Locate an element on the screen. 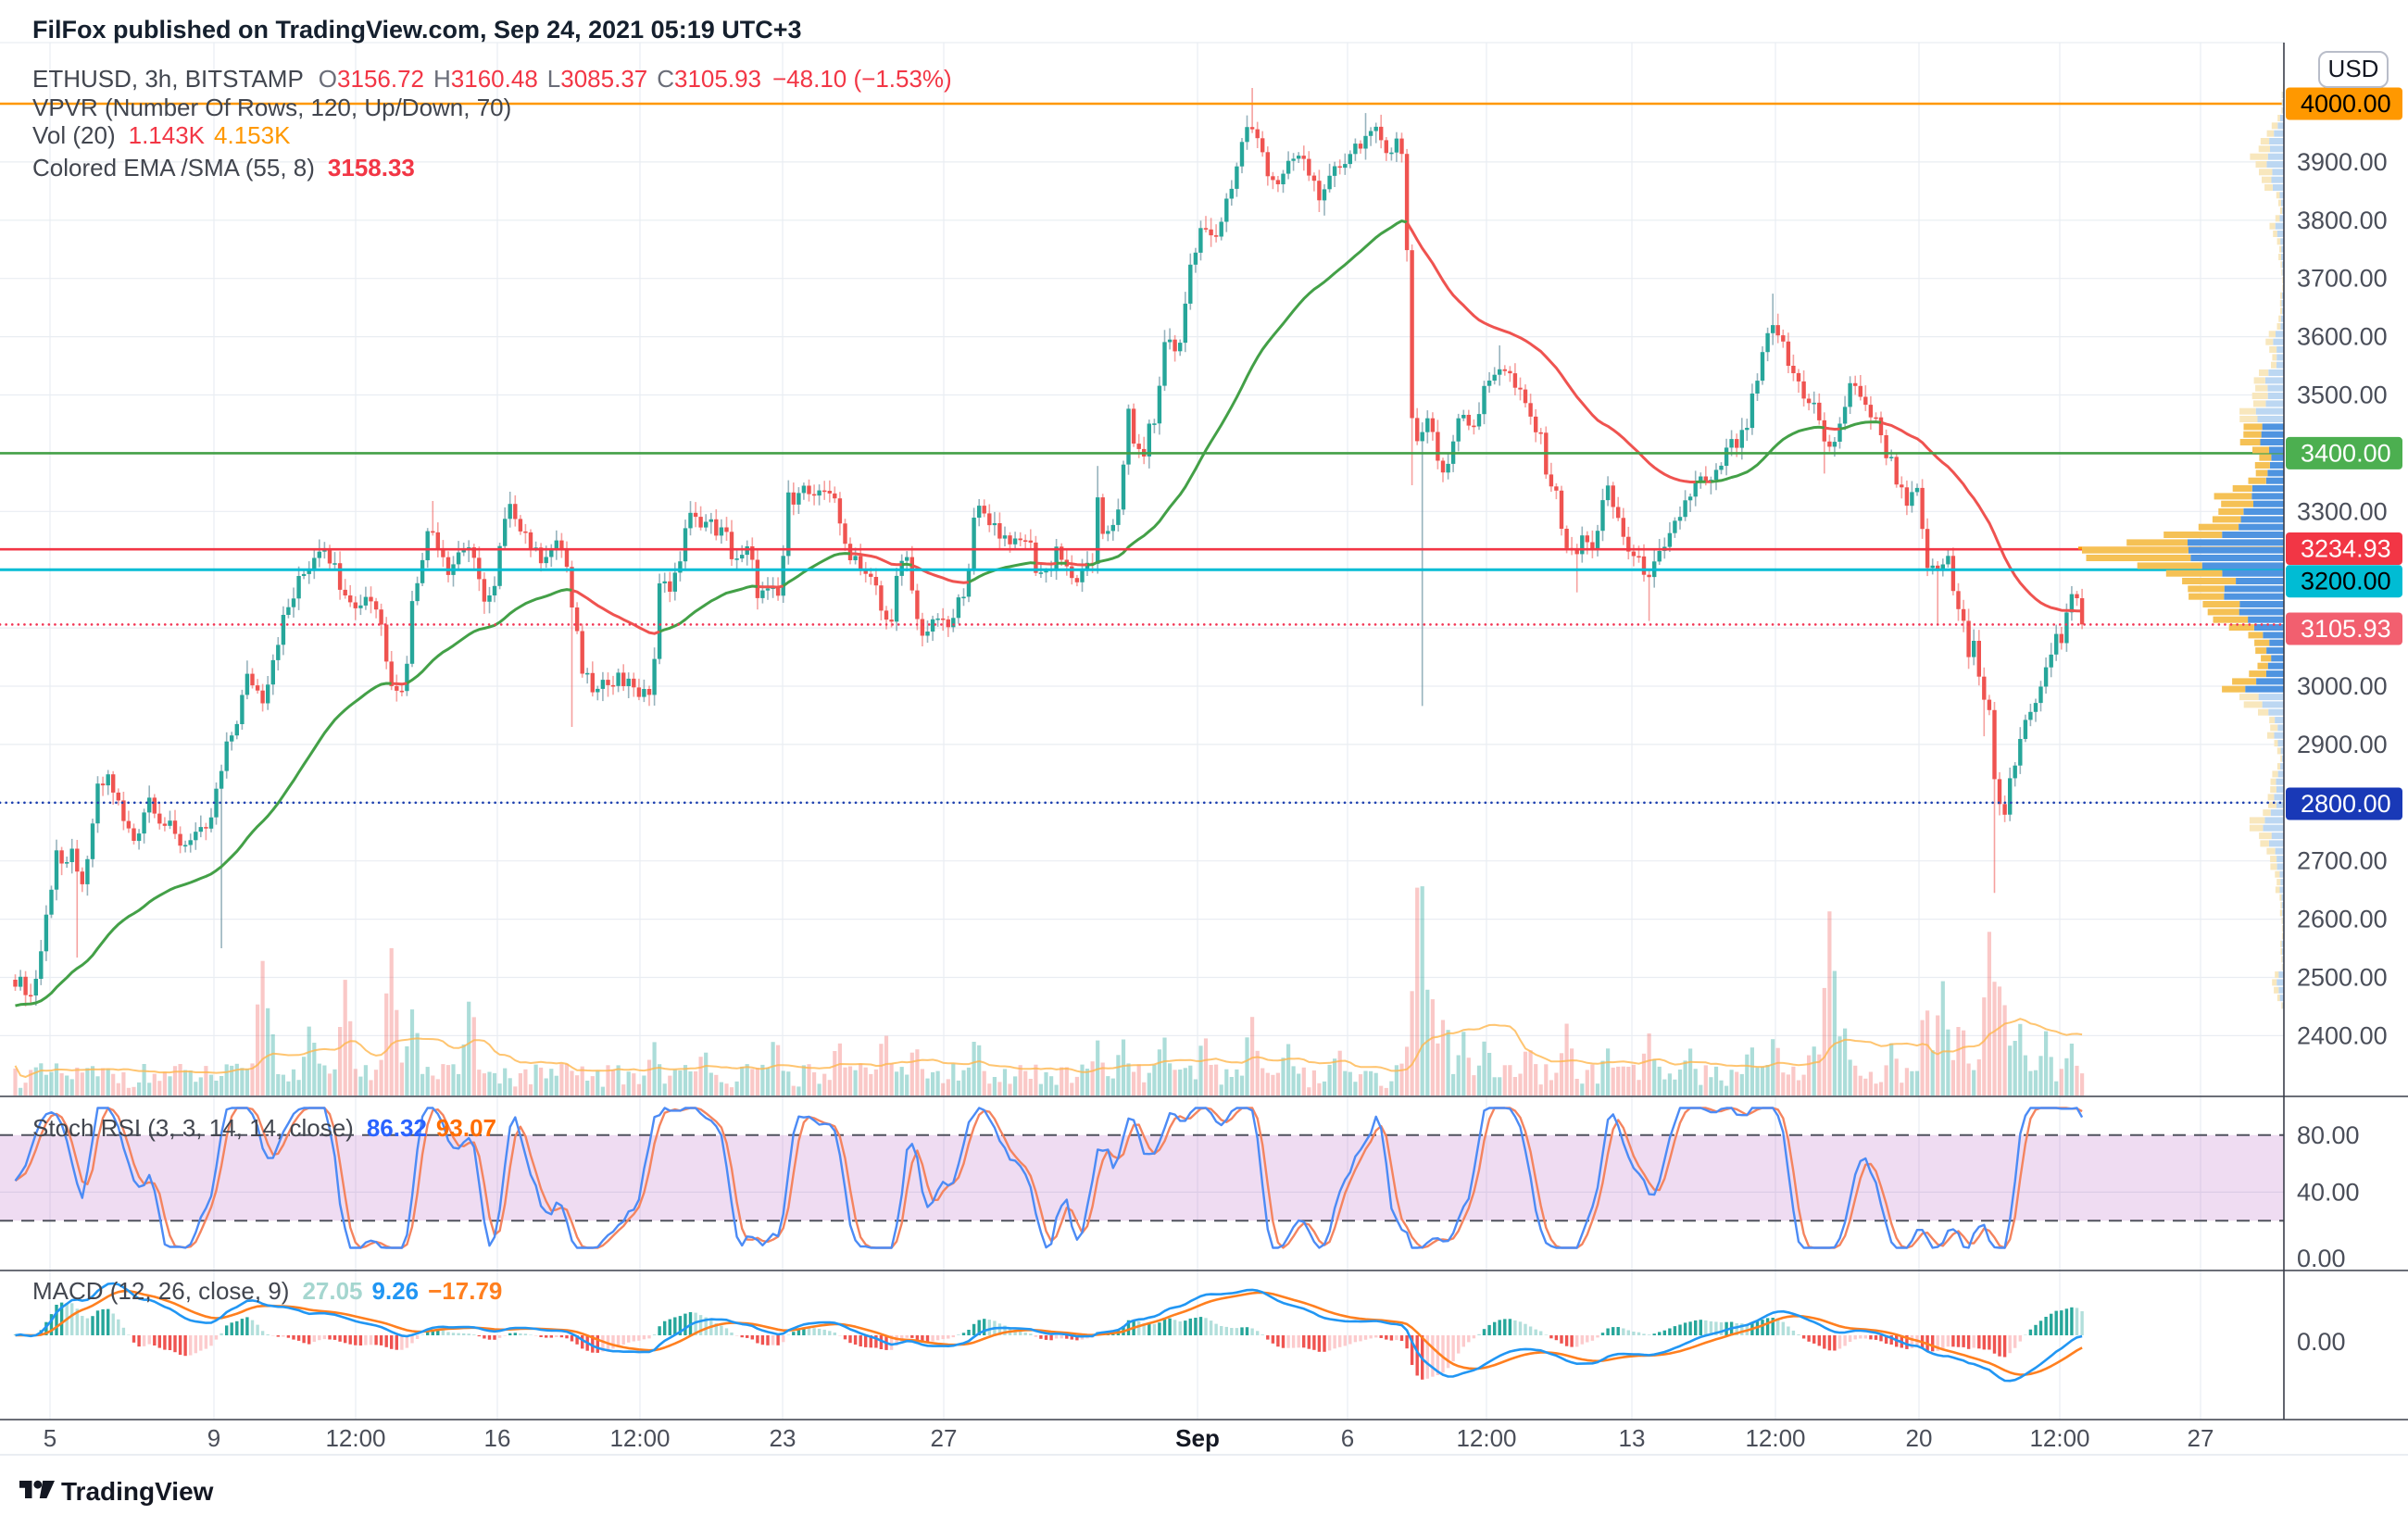  svg-text:VPVR (Number Of Rows, 120, Up/: VPVR (Number Of Rows, 120, Up/Down, 70) is located at coordinates (271, 107).